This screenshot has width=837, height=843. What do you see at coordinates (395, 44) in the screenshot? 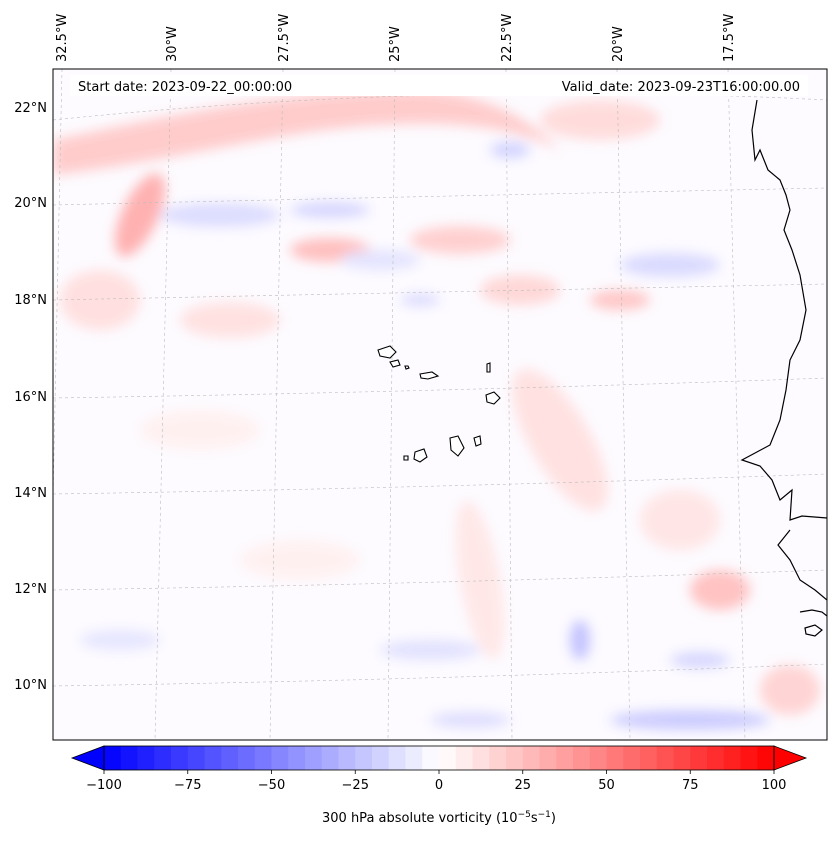
I see `lon-label: 25°W` at bounding box center [395, 44].